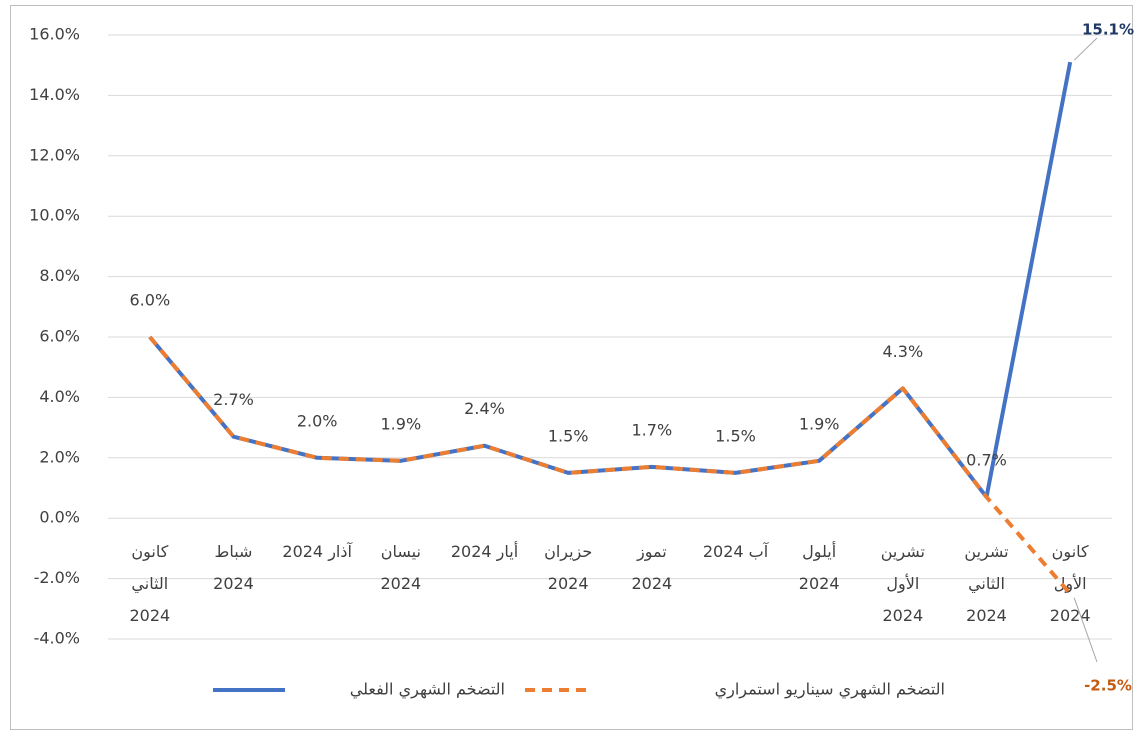 This screenshot has width=1135, height=732. What do you see at coordinates (736, 551) in the screenshot?
I see `x-tick-label: آب 2024` at bounding box center [736, 551].